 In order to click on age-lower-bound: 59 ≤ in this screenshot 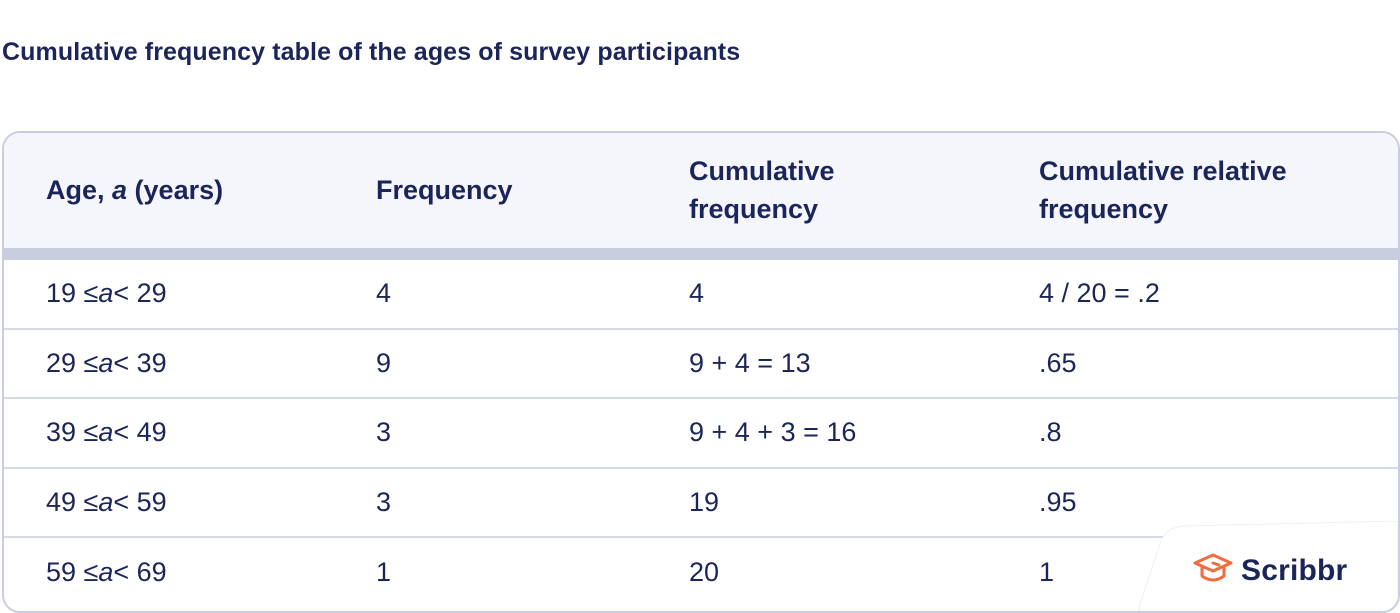, I will do `click(72, 572)`.